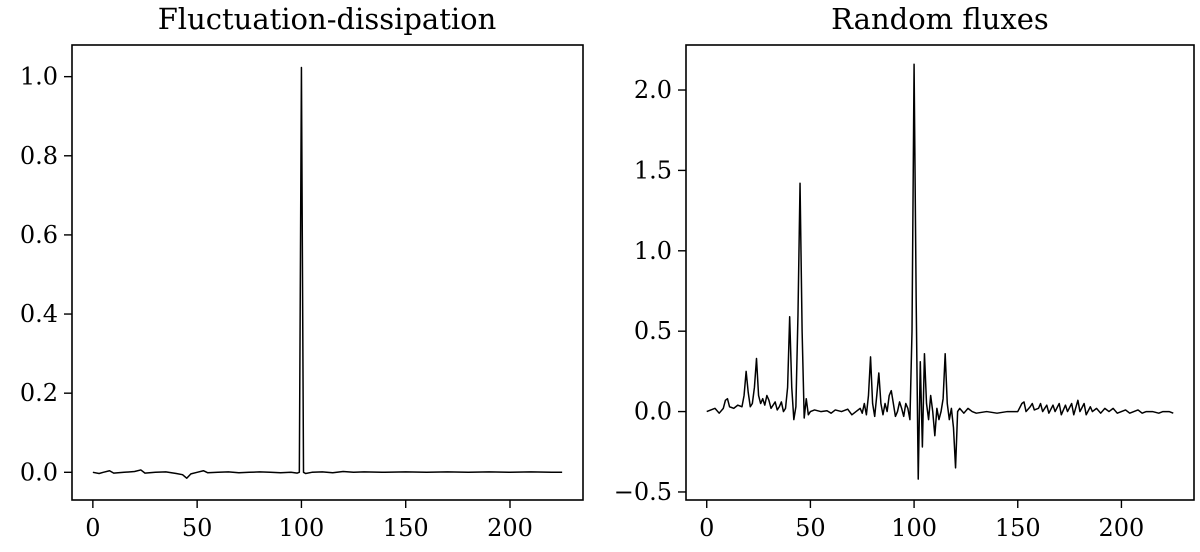 The image size is (1200, 552). Describe the element at coordinates (653, 170) in the screenshot. I see `y-tick-label-1-5: 1.5` at that location.